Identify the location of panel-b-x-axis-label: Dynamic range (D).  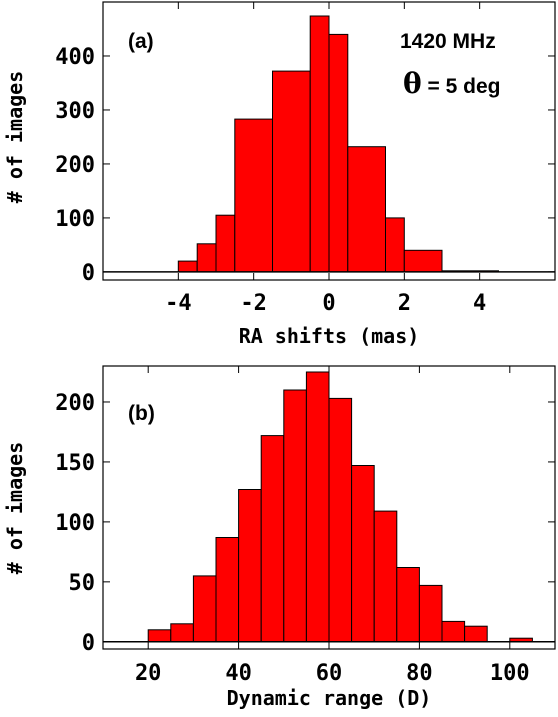
(329, 698).